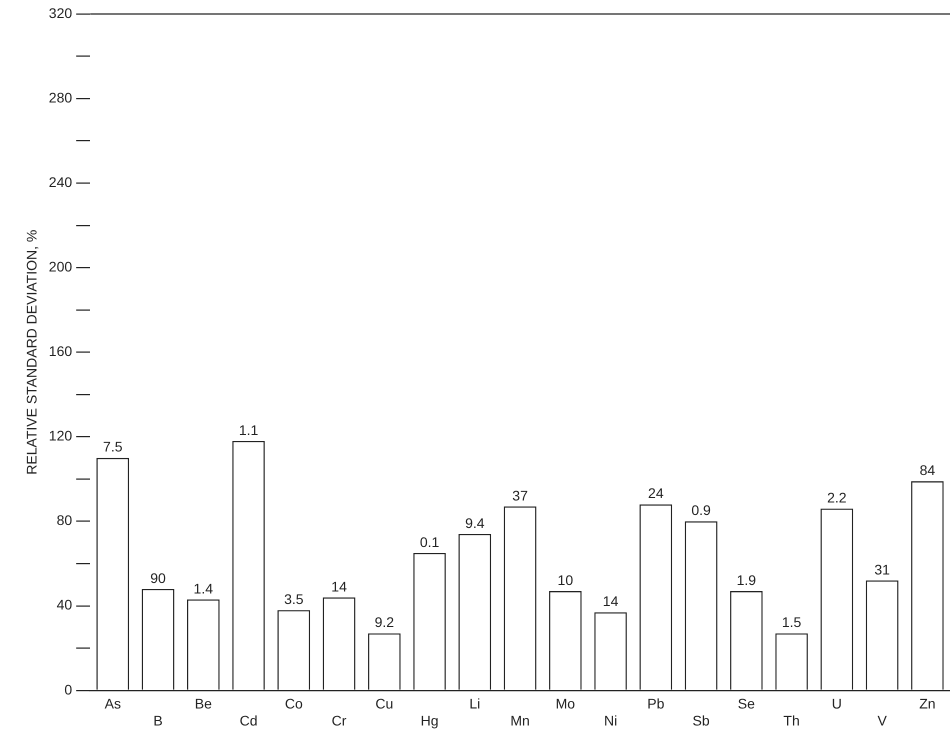  What do you see at coordinates (64, 604) in the screenshot?
I see `y-tick-label: 40` at bounding box center [64, 604].